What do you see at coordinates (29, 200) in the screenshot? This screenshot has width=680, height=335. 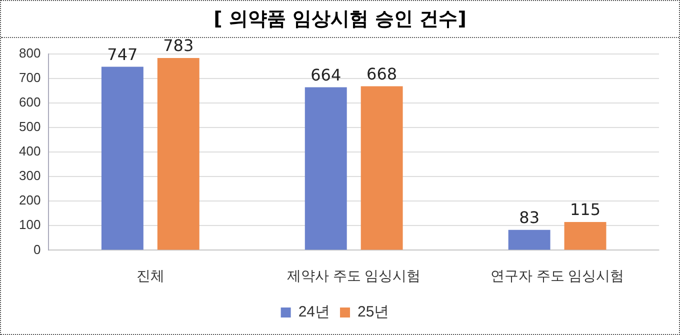 I see `y-tick-label: 200` at bounding box center [29, 200].